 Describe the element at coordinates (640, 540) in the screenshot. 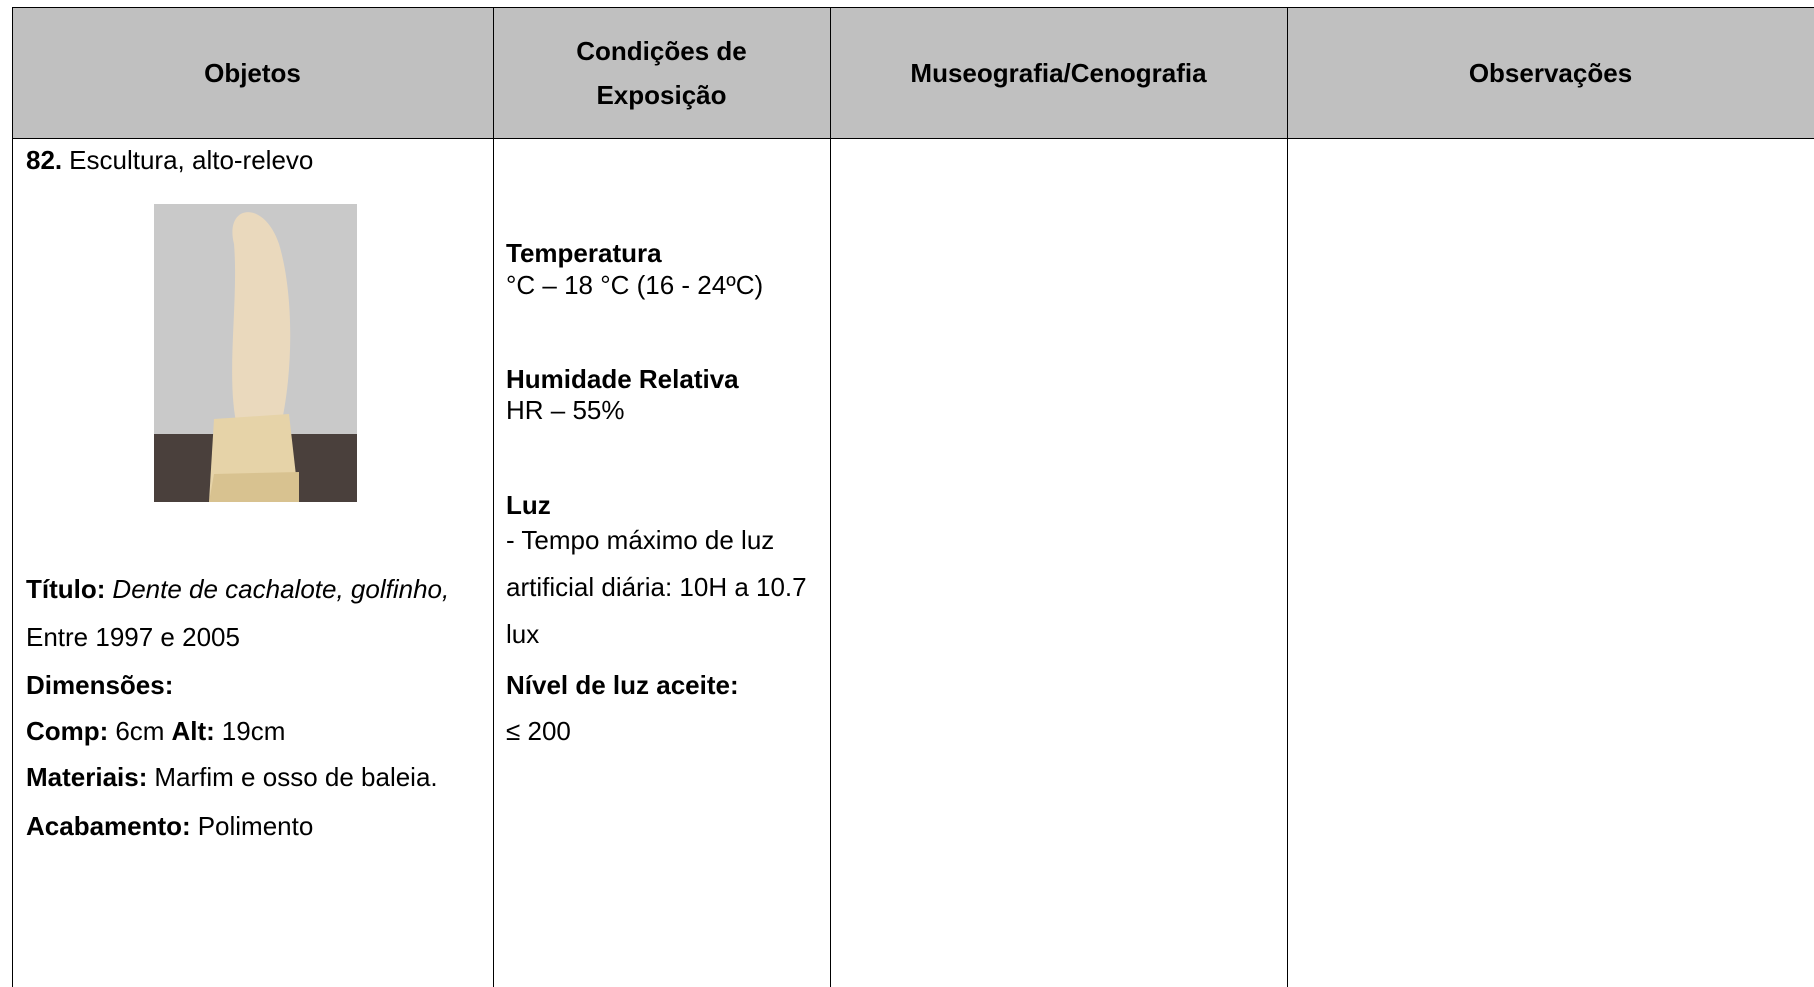

I see `condition-value: - Tempo máximo de luz` at that location.